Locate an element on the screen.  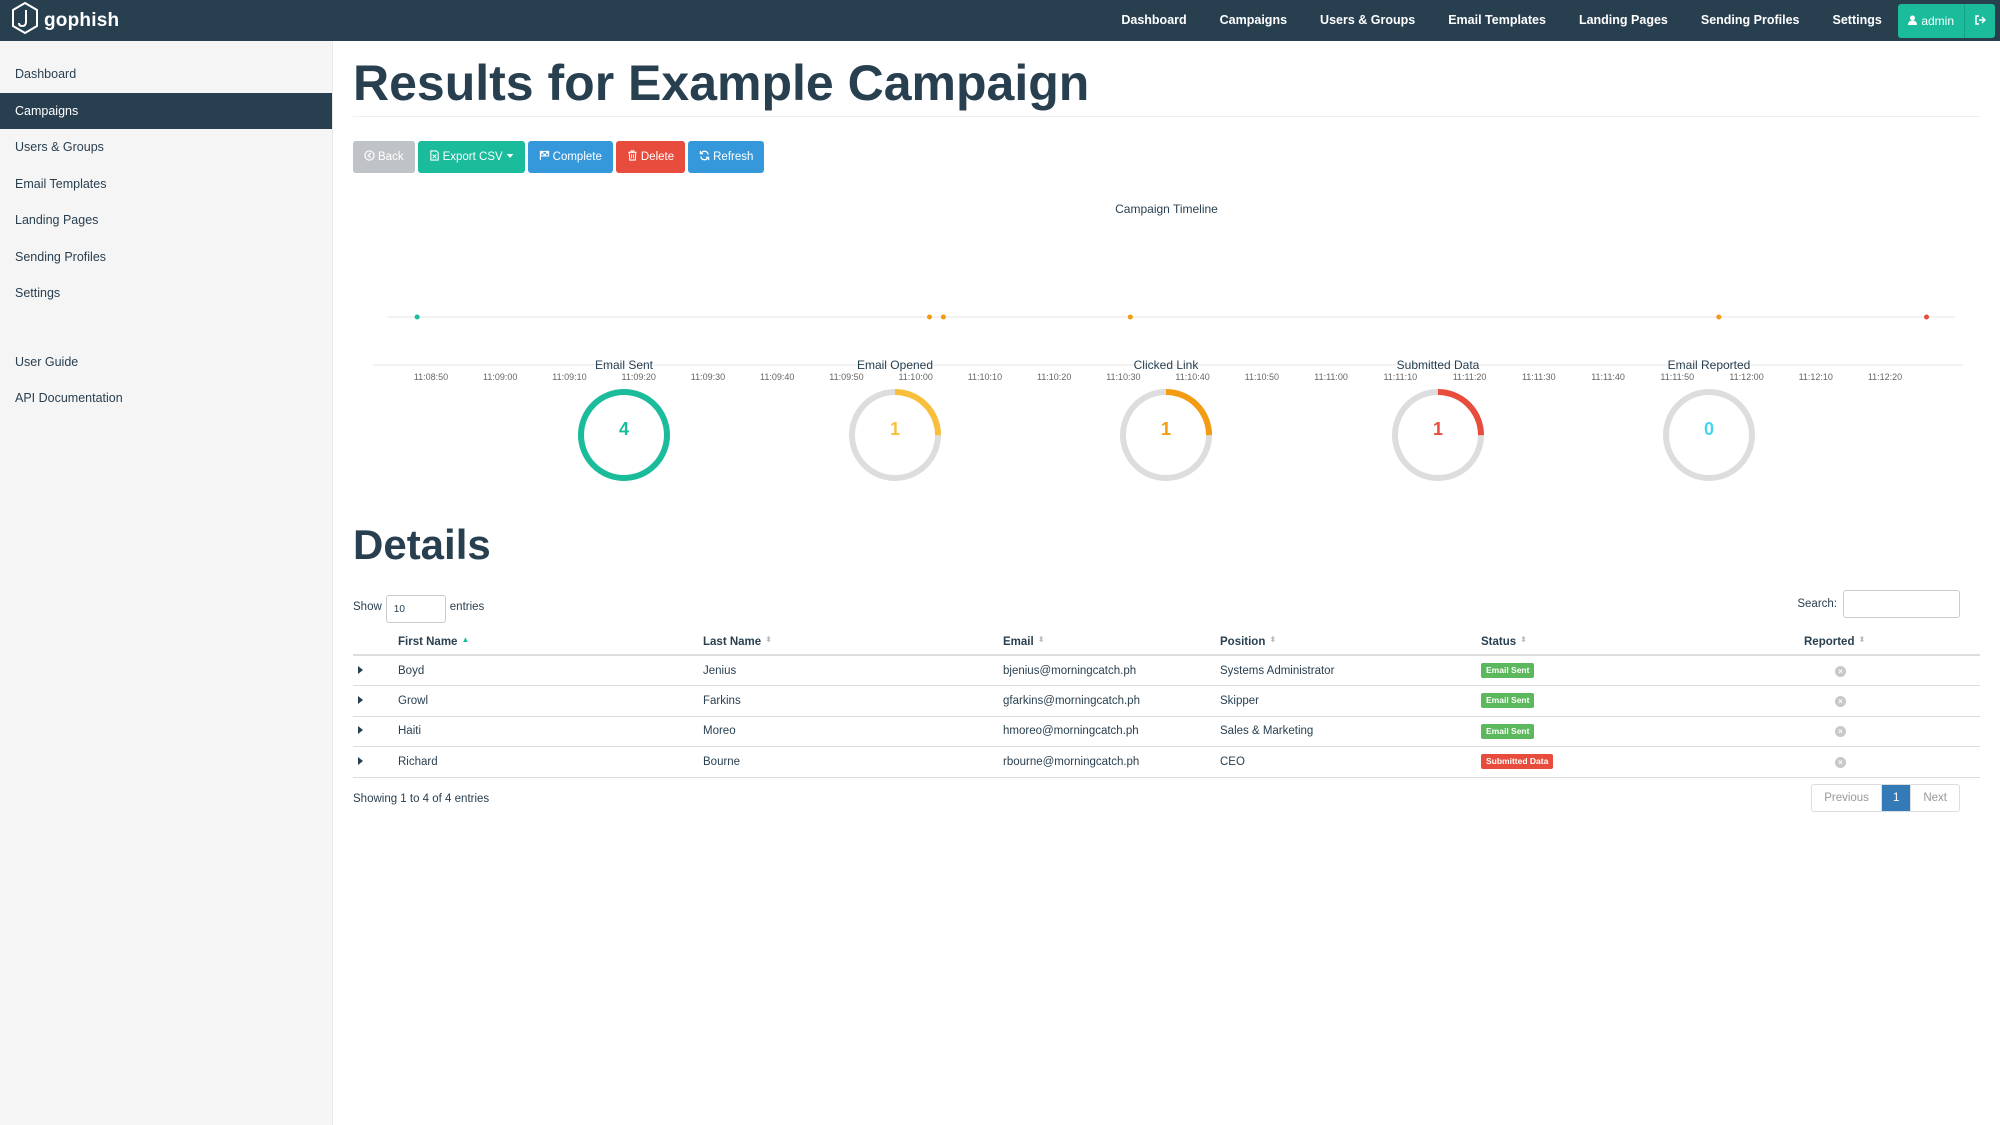
stat-clicked-link: Clicked Link 1 is located at coordinates (1166, 420).